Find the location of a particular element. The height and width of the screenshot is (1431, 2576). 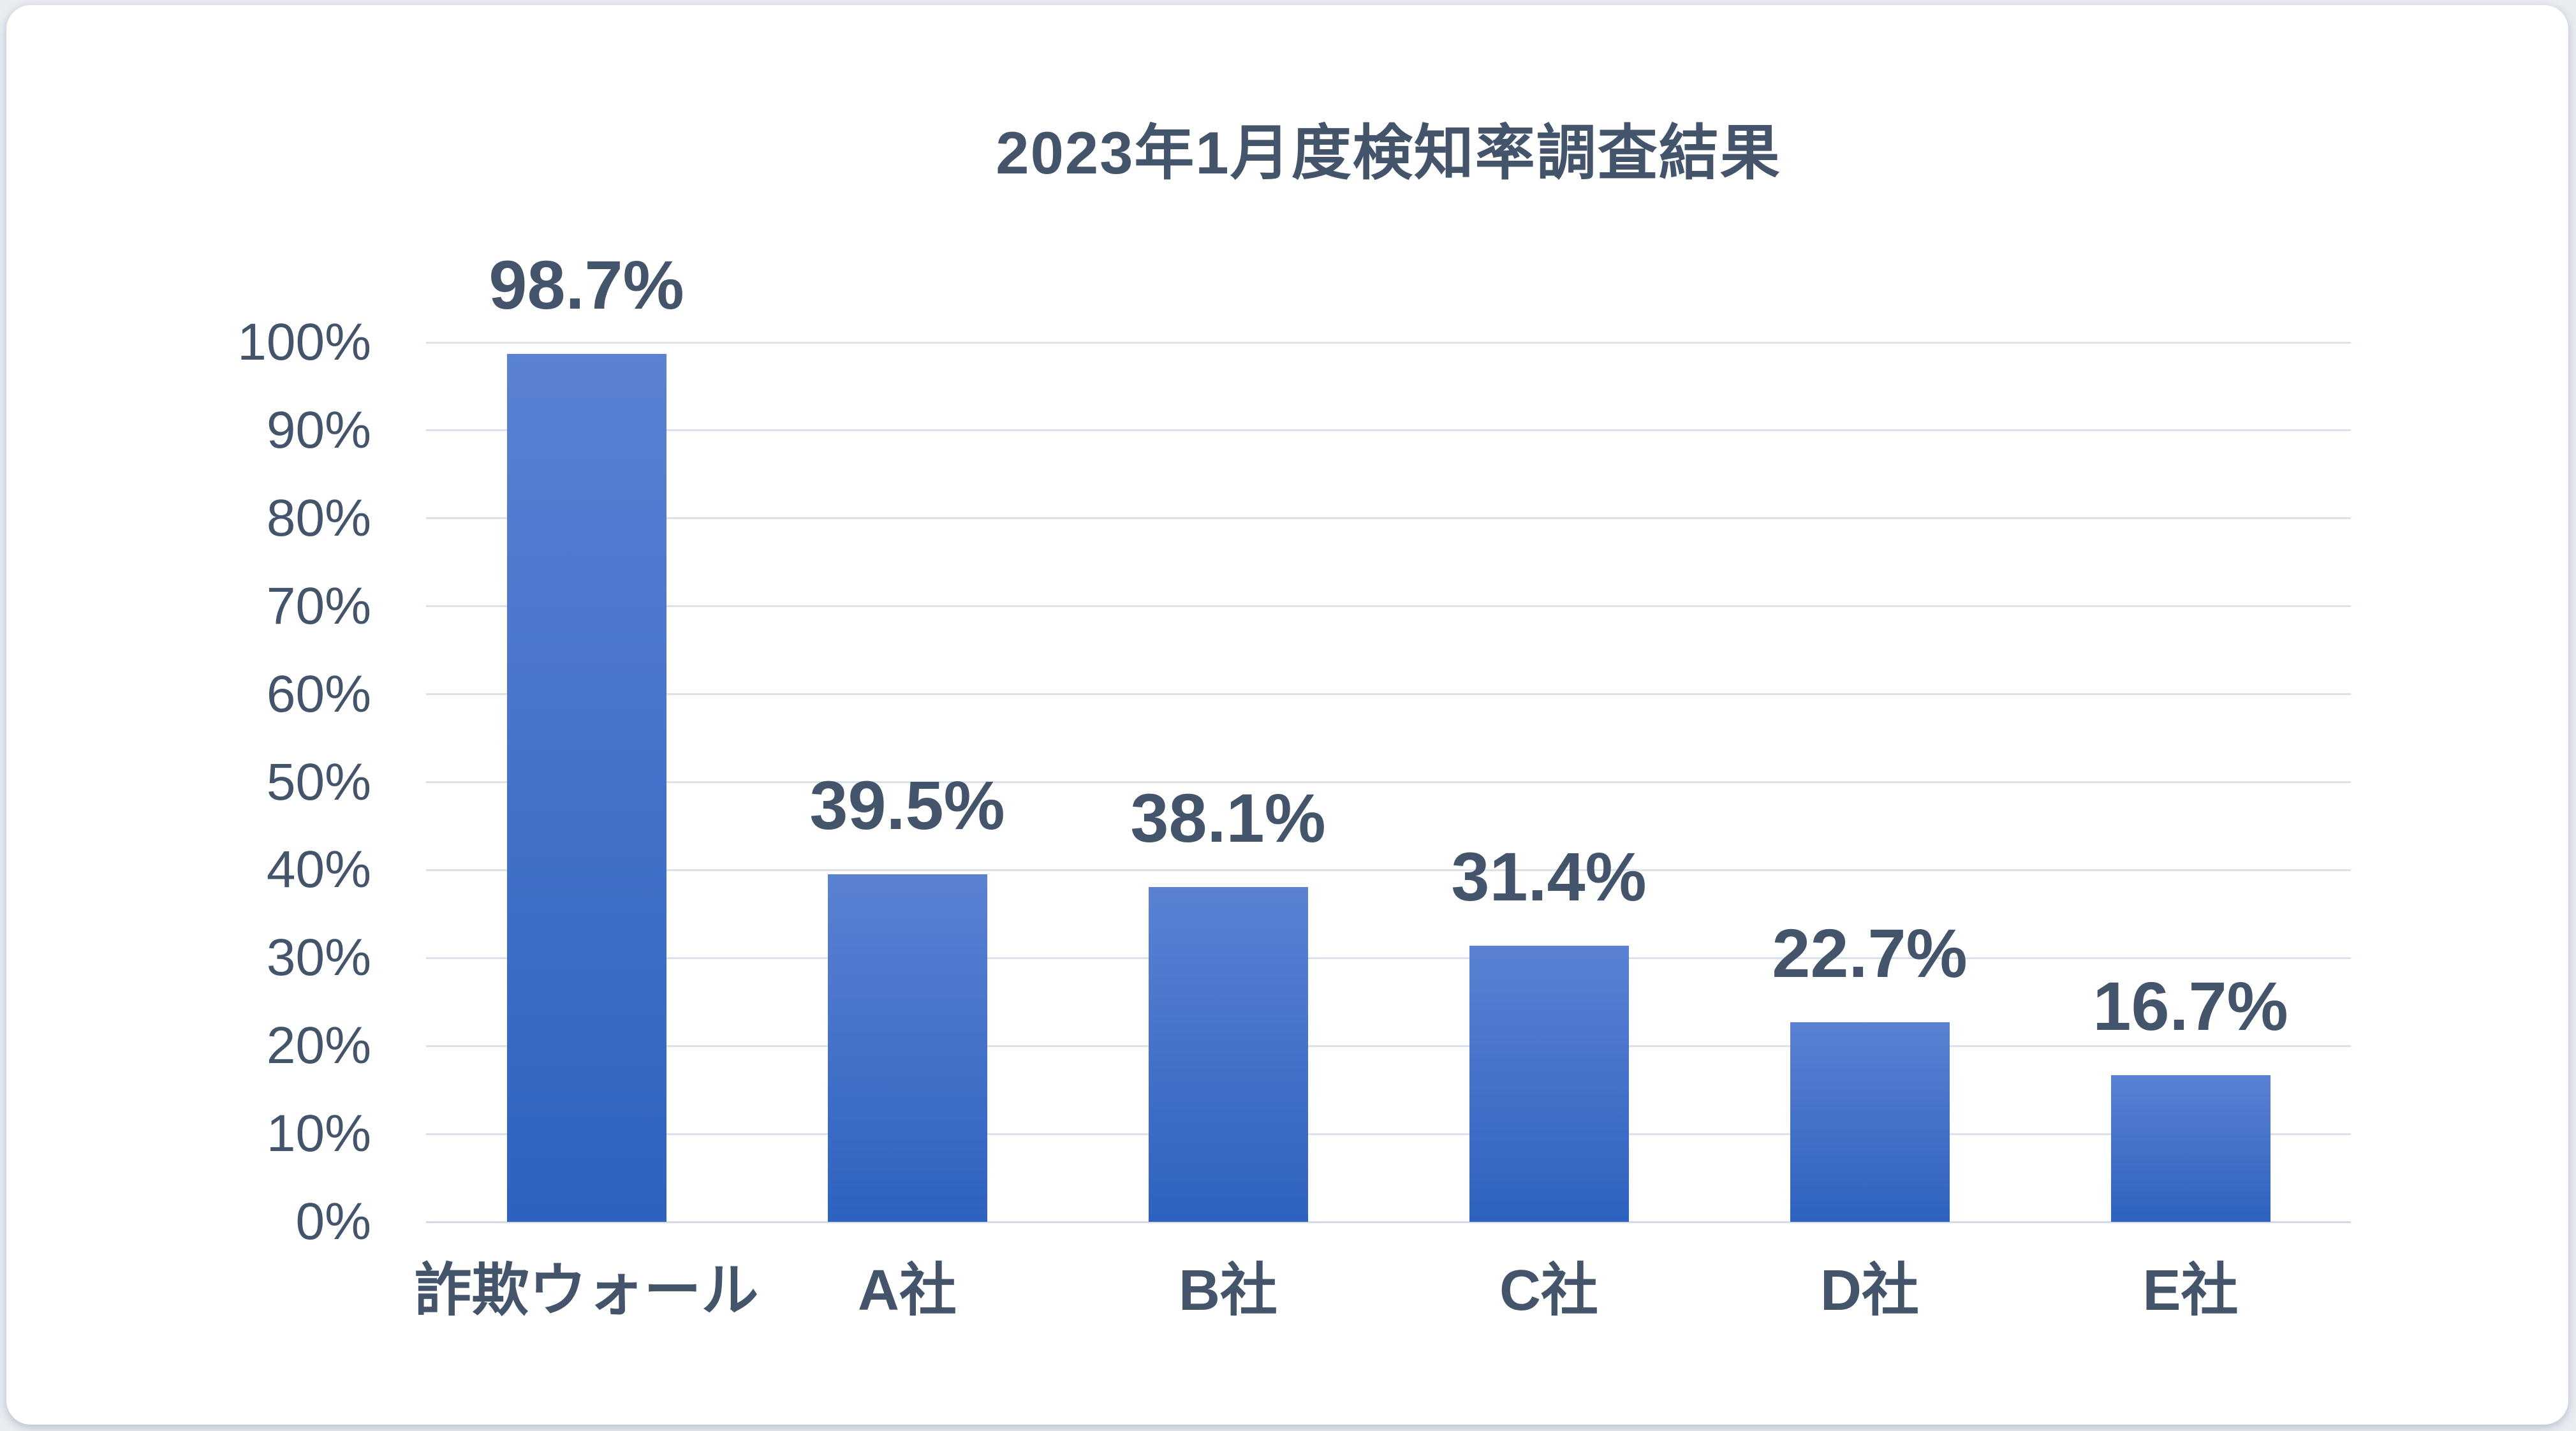

x-axis-label: A社 is located at coordinates (907, 1291).